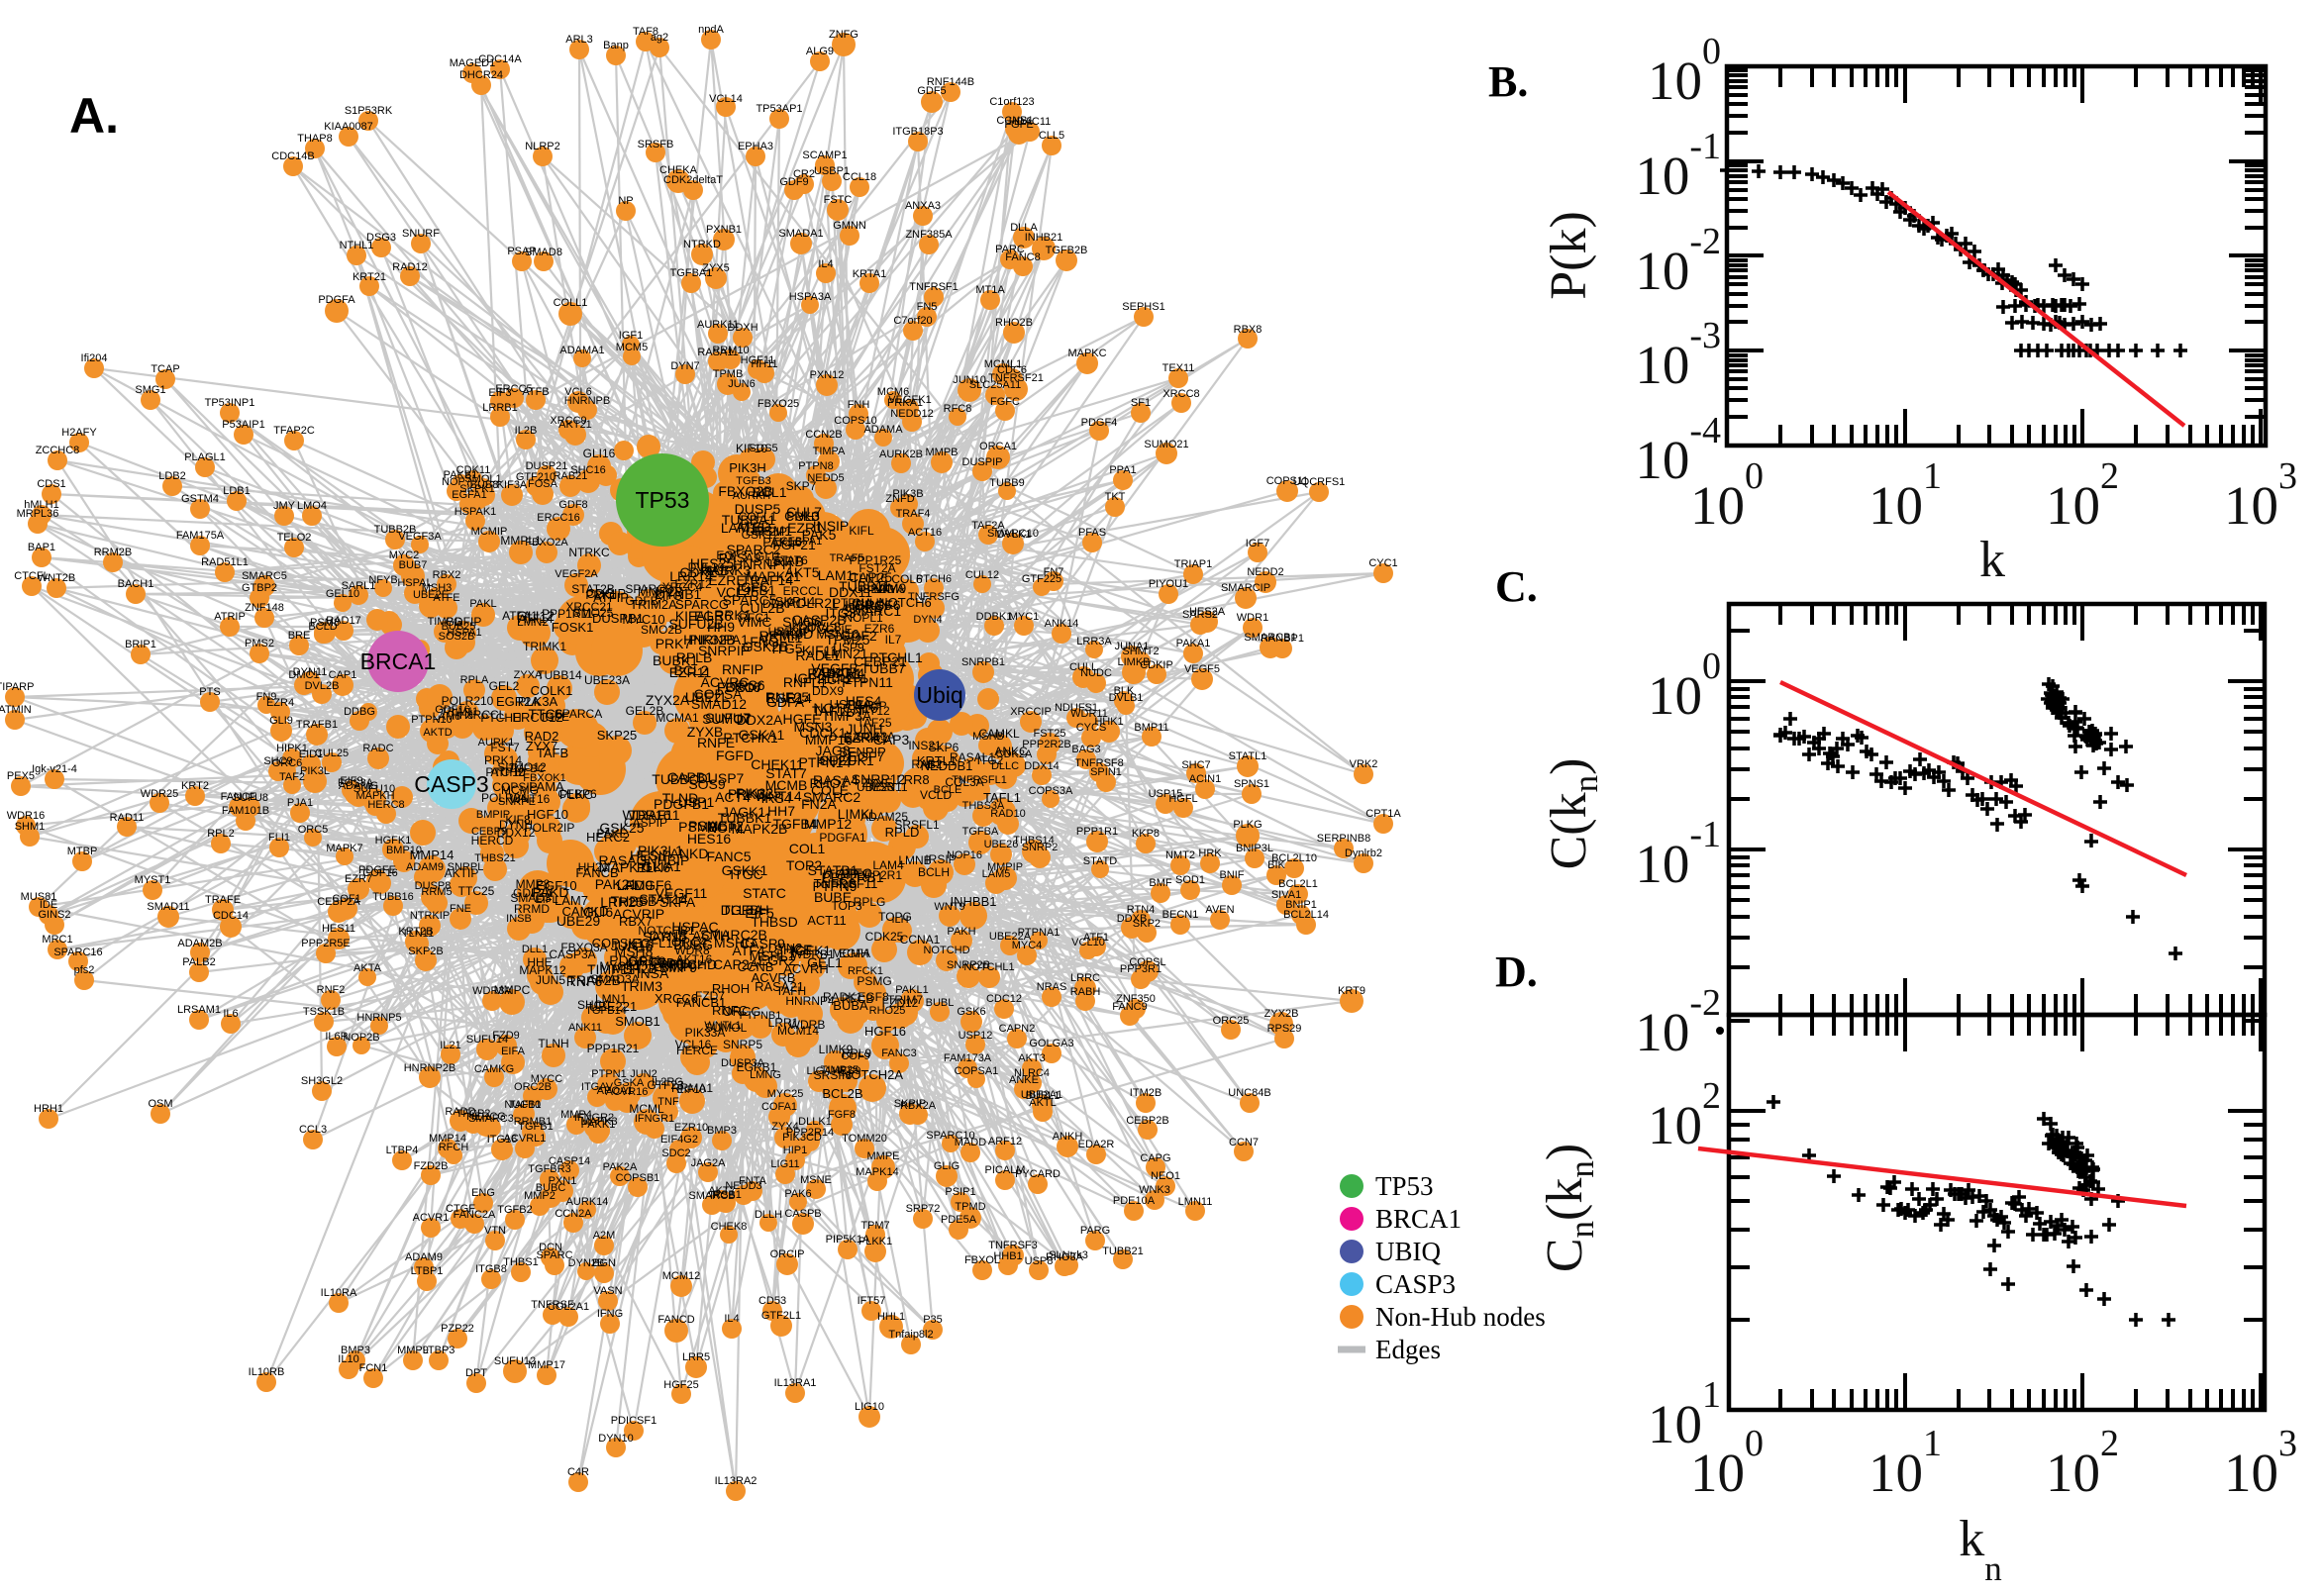 The image size is (2323, 1596). What do you see at coordinates (913, 514) in the screenshot?
I see `svg-text: TRAF4` at bounding box center [913, 514].